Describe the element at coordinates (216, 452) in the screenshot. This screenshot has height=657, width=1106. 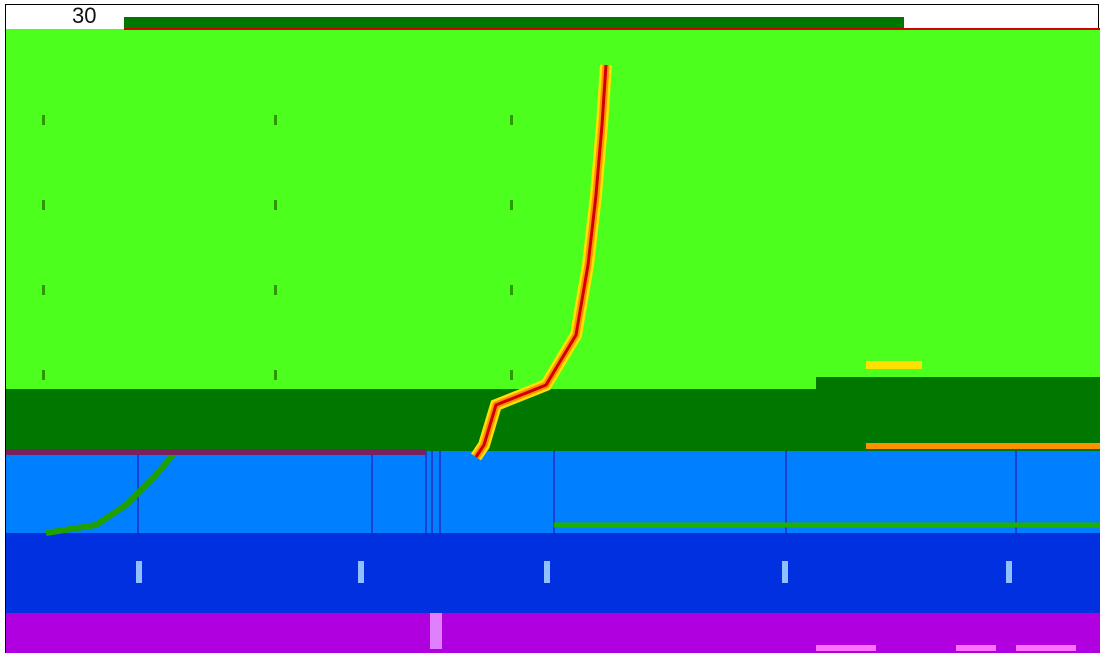
I see `left-boundary-noise` at that location.